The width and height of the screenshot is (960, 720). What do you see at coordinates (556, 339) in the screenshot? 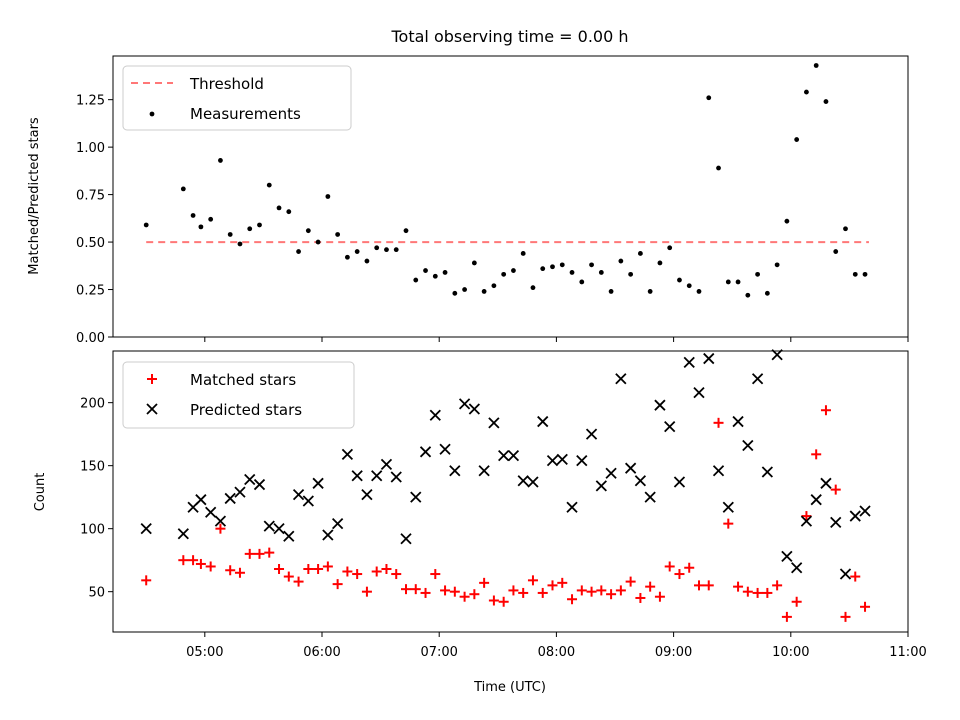
I see `top-x-ticks` at bounding box center [556, 339].